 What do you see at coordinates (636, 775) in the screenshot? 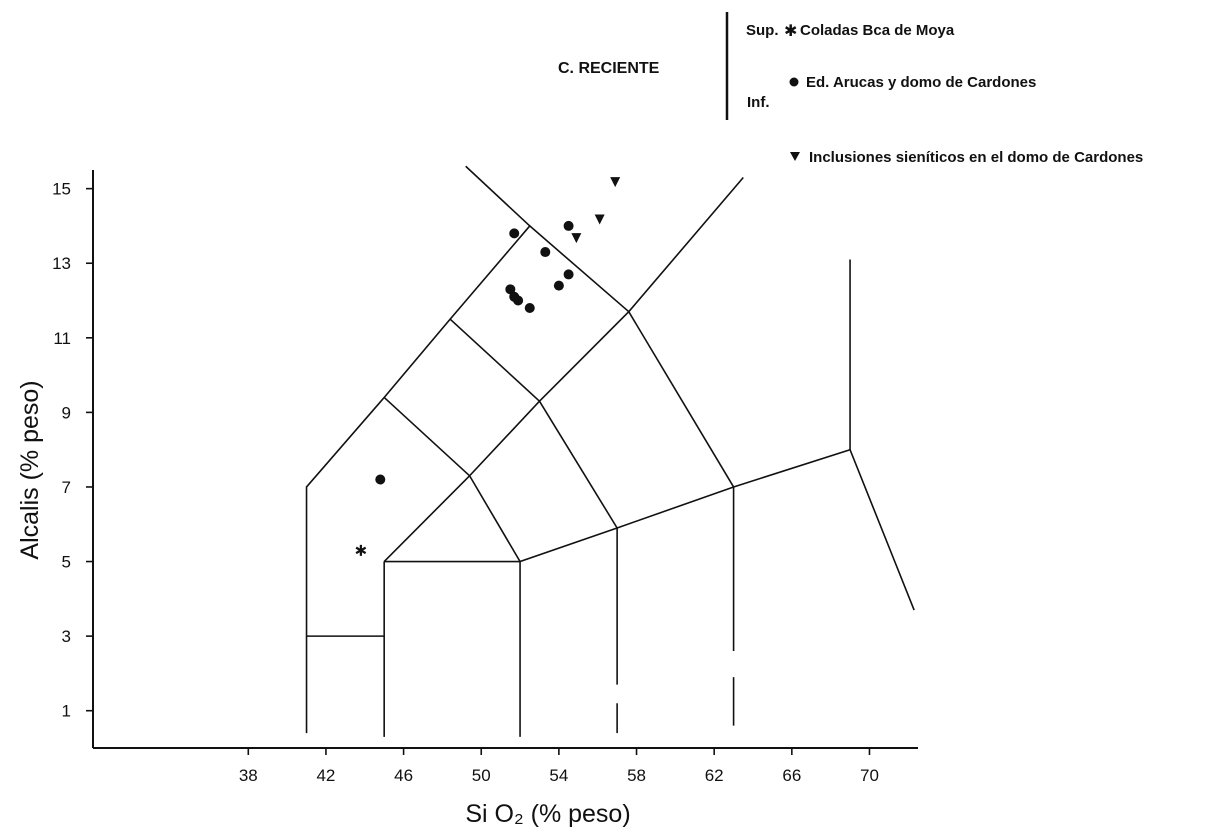
I see `x-tick-label: 58` at bounding box center [636, 775].